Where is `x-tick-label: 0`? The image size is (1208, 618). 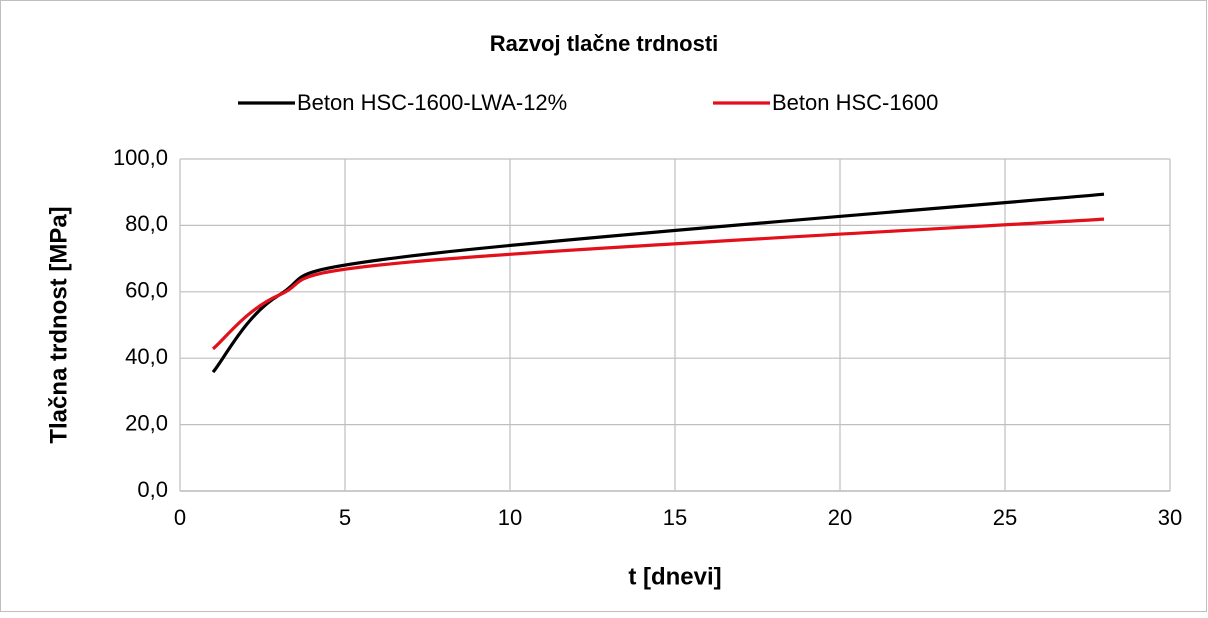 x-tick-label: 0 is located at coordinates (180, 517).